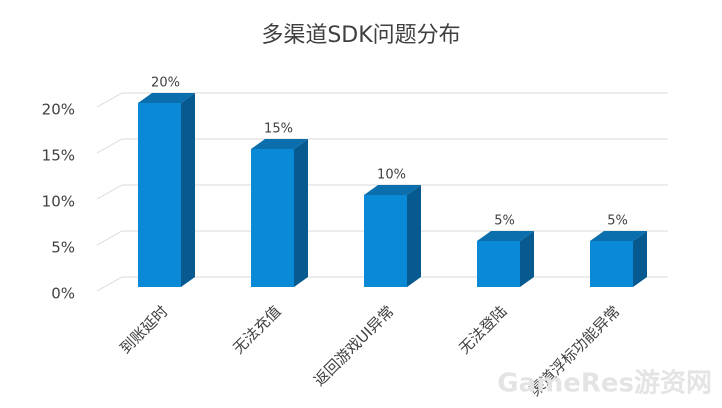 The width and height of the screenshot is (722, 408). Describe the element at coordinates (143, 329) in the screenshot. I see `x-tick-label: 到账延时` at that location.